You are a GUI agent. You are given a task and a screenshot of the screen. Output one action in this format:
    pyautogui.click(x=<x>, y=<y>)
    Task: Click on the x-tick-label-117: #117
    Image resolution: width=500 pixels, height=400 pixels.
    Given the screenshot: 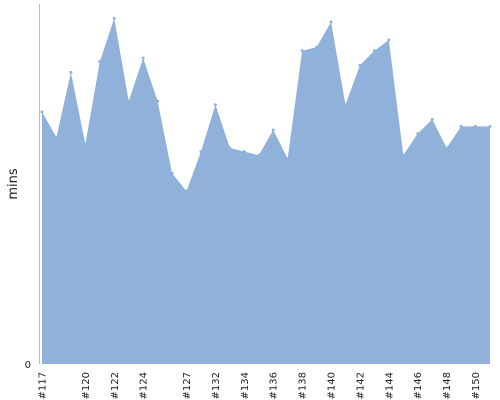 What is the action you would take?
    pyautogui.click(x=43, y=385)
    